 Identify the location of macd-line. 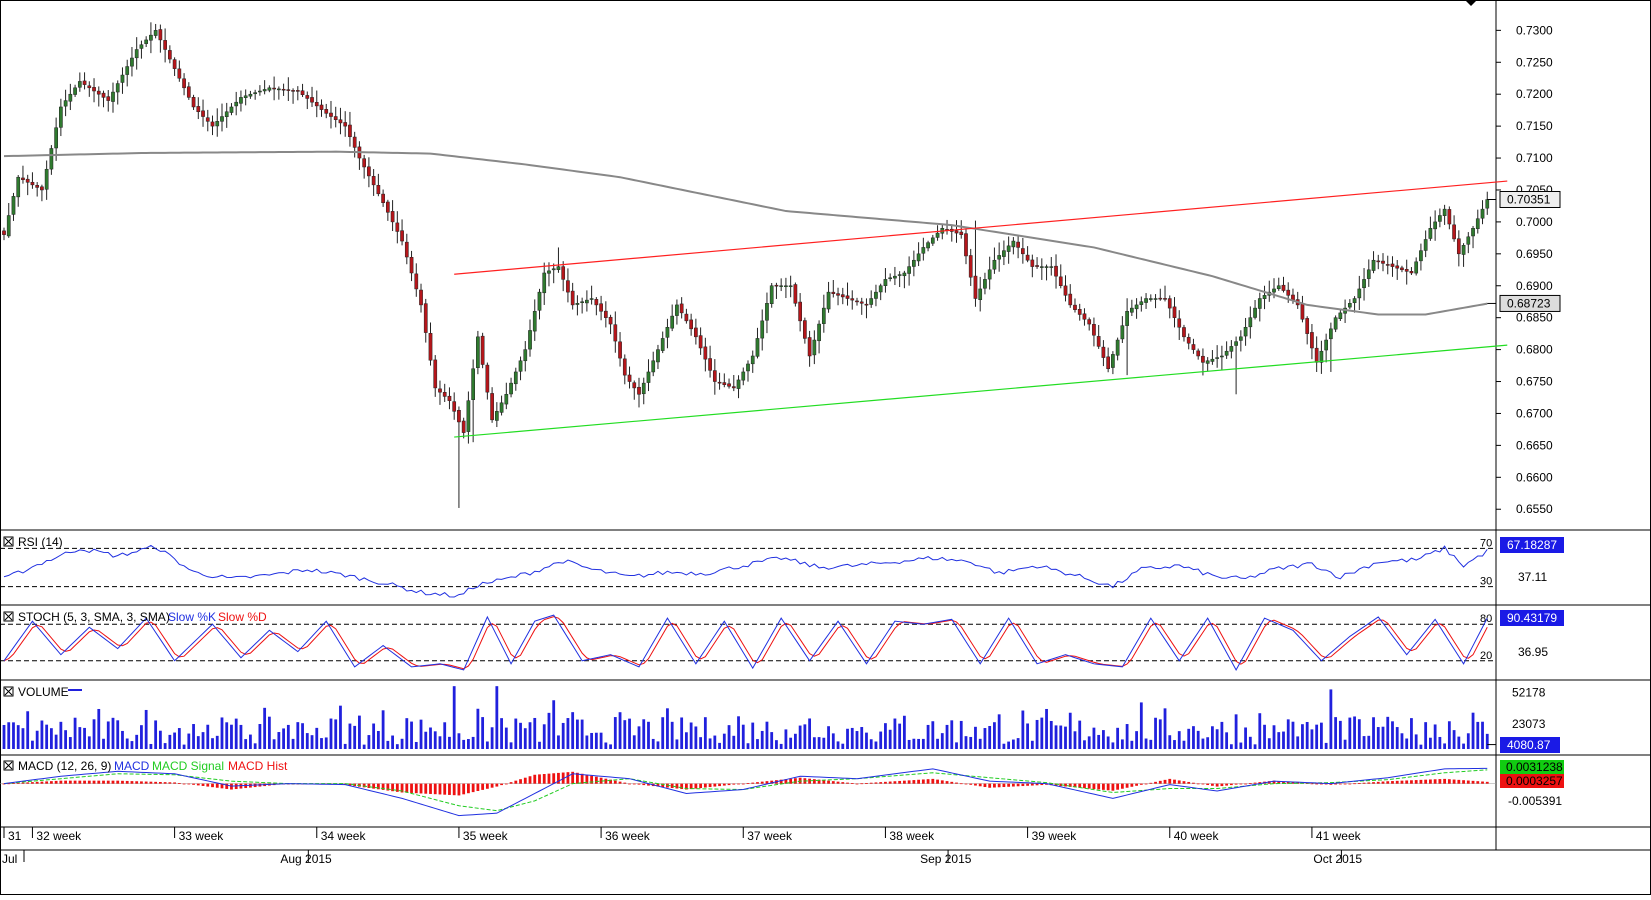
(745, 792).